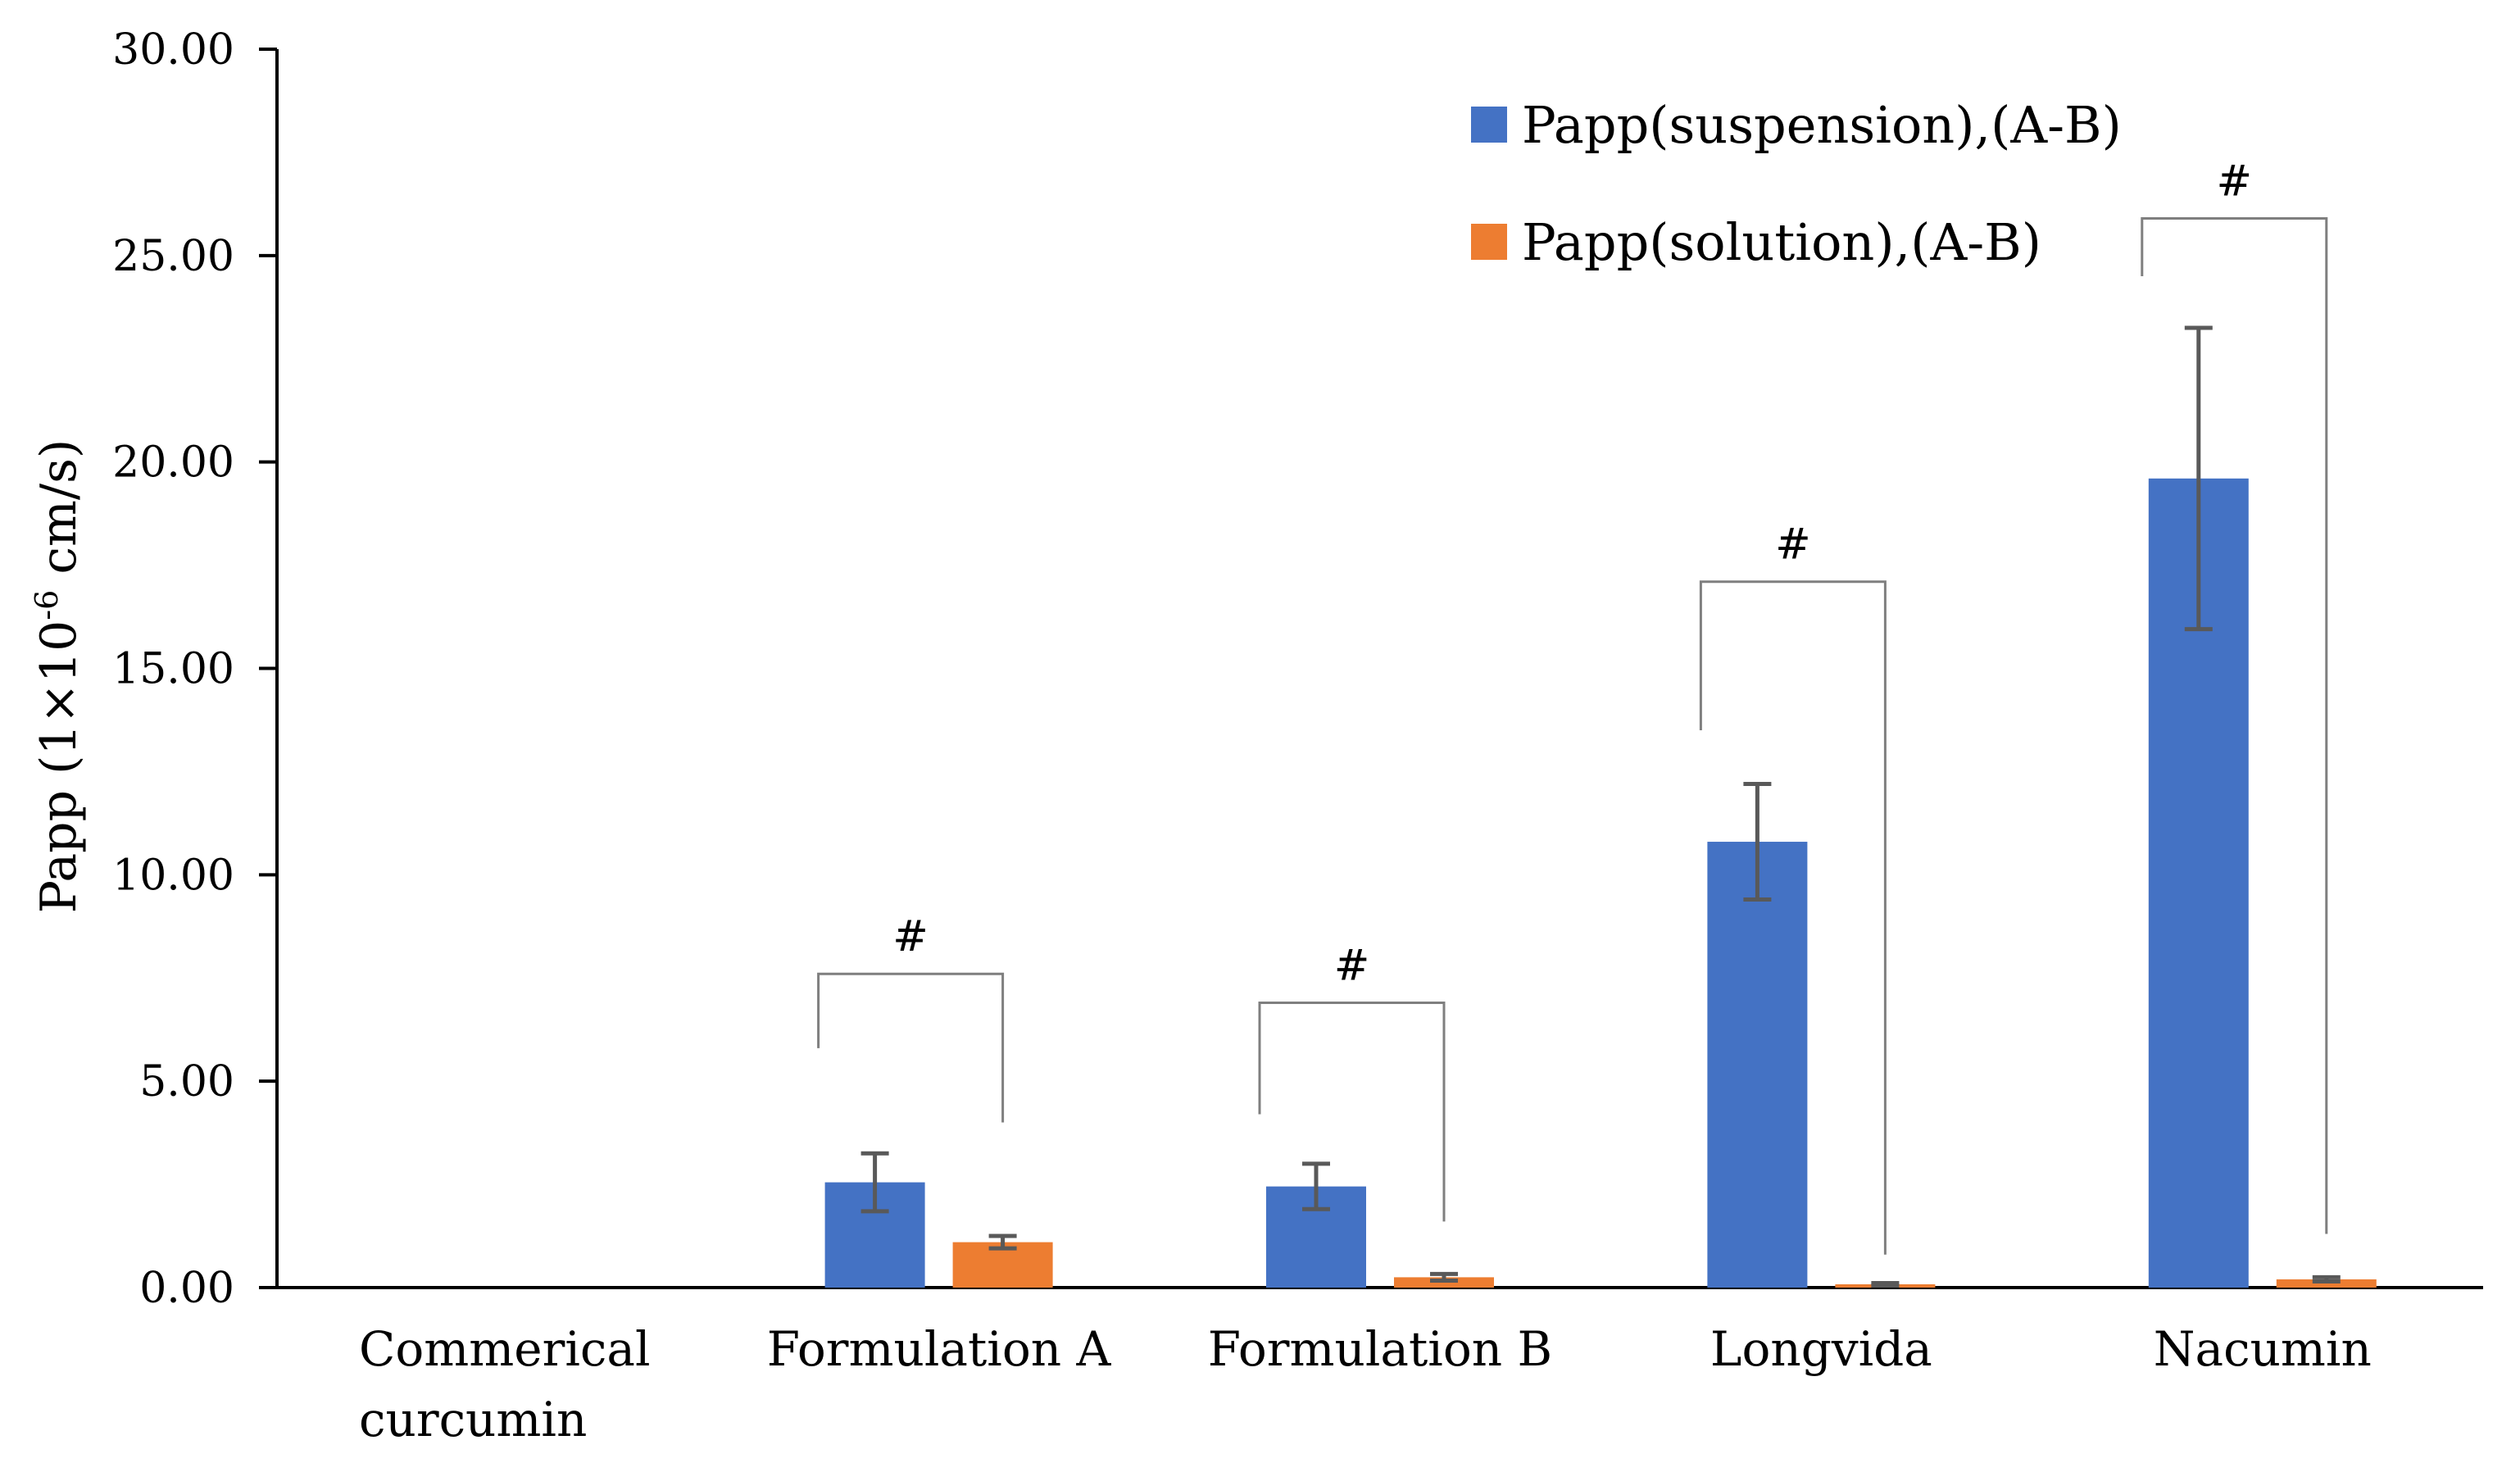 This screenshot has height=1472, width=2520. Describe the element at coordinates (173, 875) in the screenshot. I see `y-tick-label: 10.00` at that location.